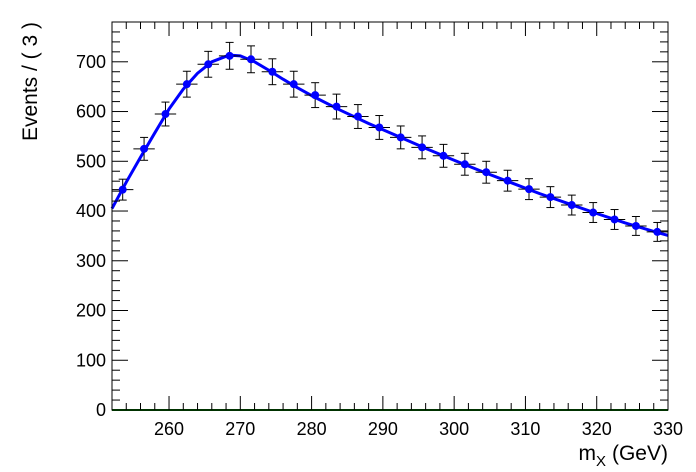 The image size is (696, 472). Describe the element at coordinates (91, 161) in the screenshot. I see `y-tick-label: 500` at that location.